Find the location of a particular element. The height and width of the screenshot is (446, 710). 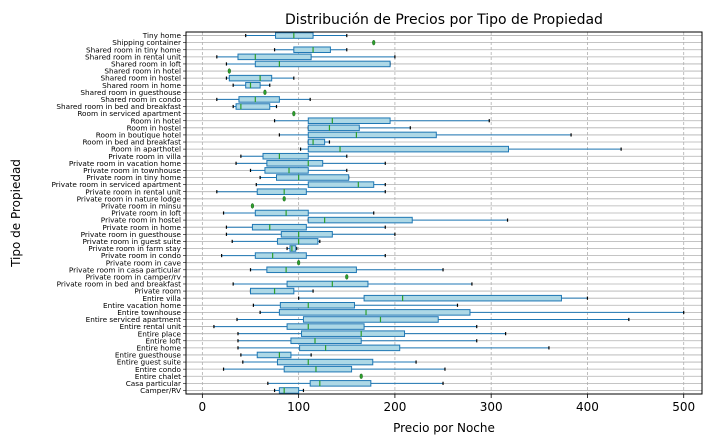

y-tick-label: Private room in vacation home is located at coordinates (125, 163).